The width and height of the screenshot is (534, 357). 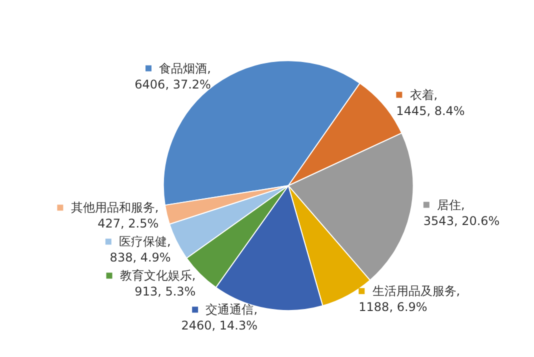 I want to click on legend-label: 其他用品和服务, 427, 2.5%, so click(x=111, y=215).